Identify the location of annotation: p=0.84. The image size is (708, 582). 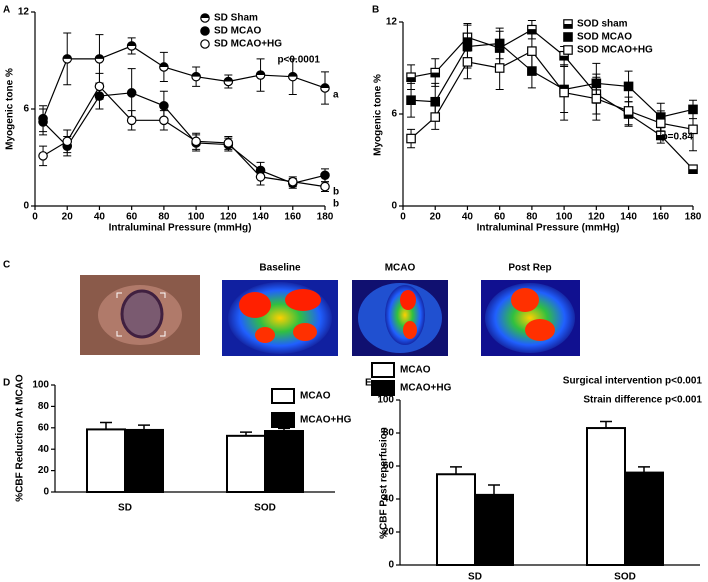
(678, 137).